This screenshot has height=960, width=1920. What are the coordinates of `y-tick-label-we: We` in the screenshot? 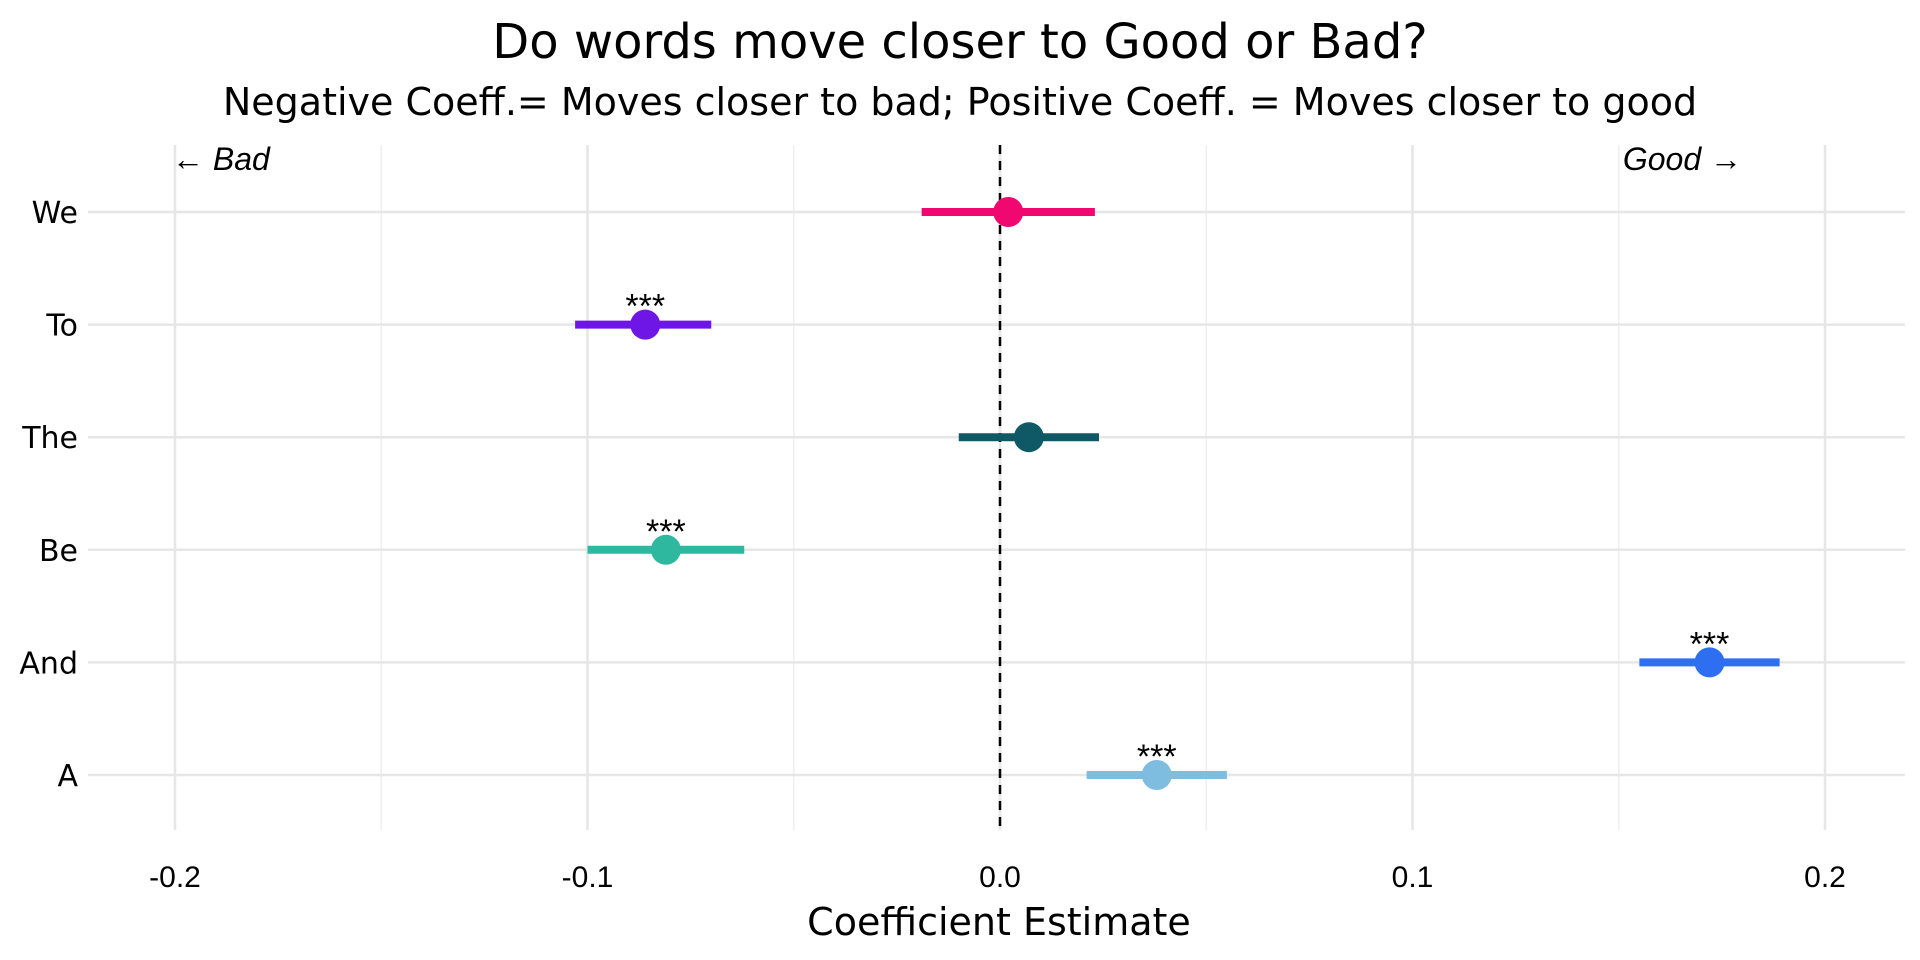 It's located at (55, 213).